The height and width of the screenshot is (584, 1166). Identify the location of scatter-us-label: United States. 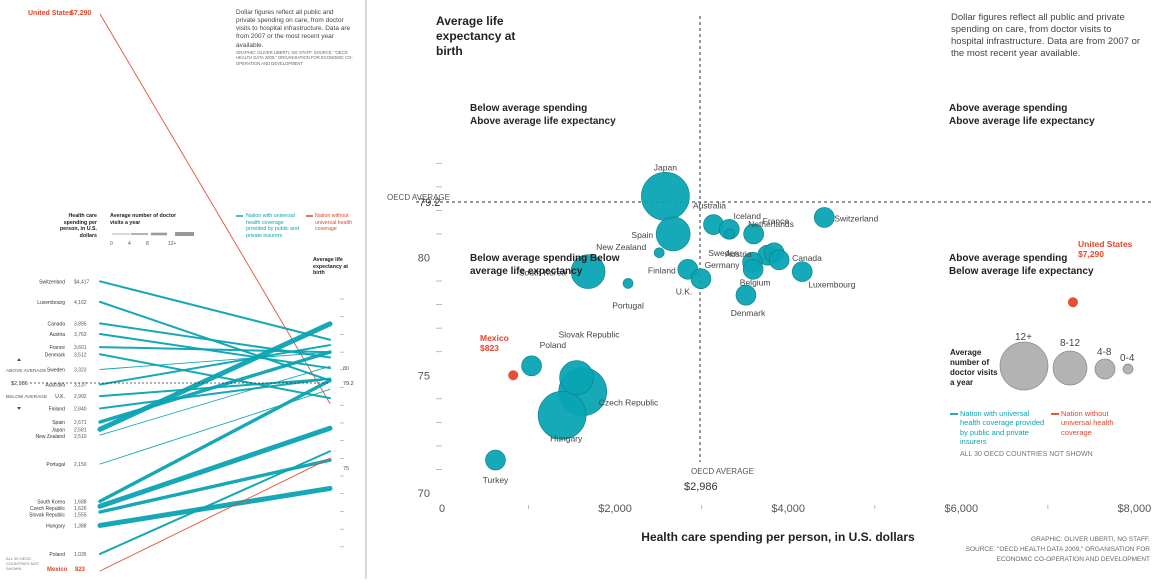
(1105, 244).